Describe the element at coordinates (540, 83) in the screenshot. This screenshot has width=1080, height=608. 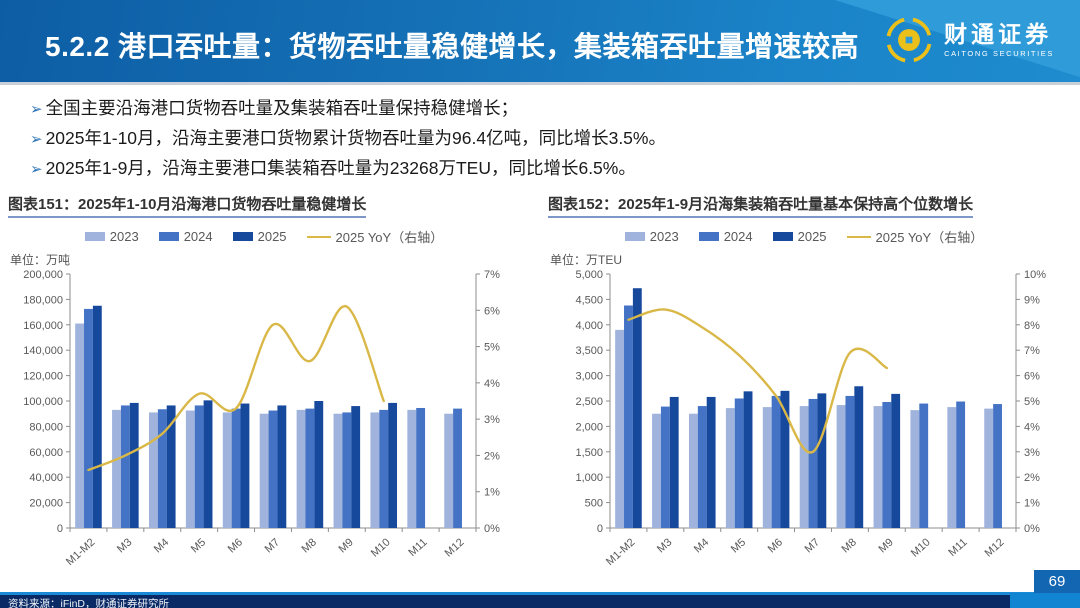
I see `header-divider` at that location.